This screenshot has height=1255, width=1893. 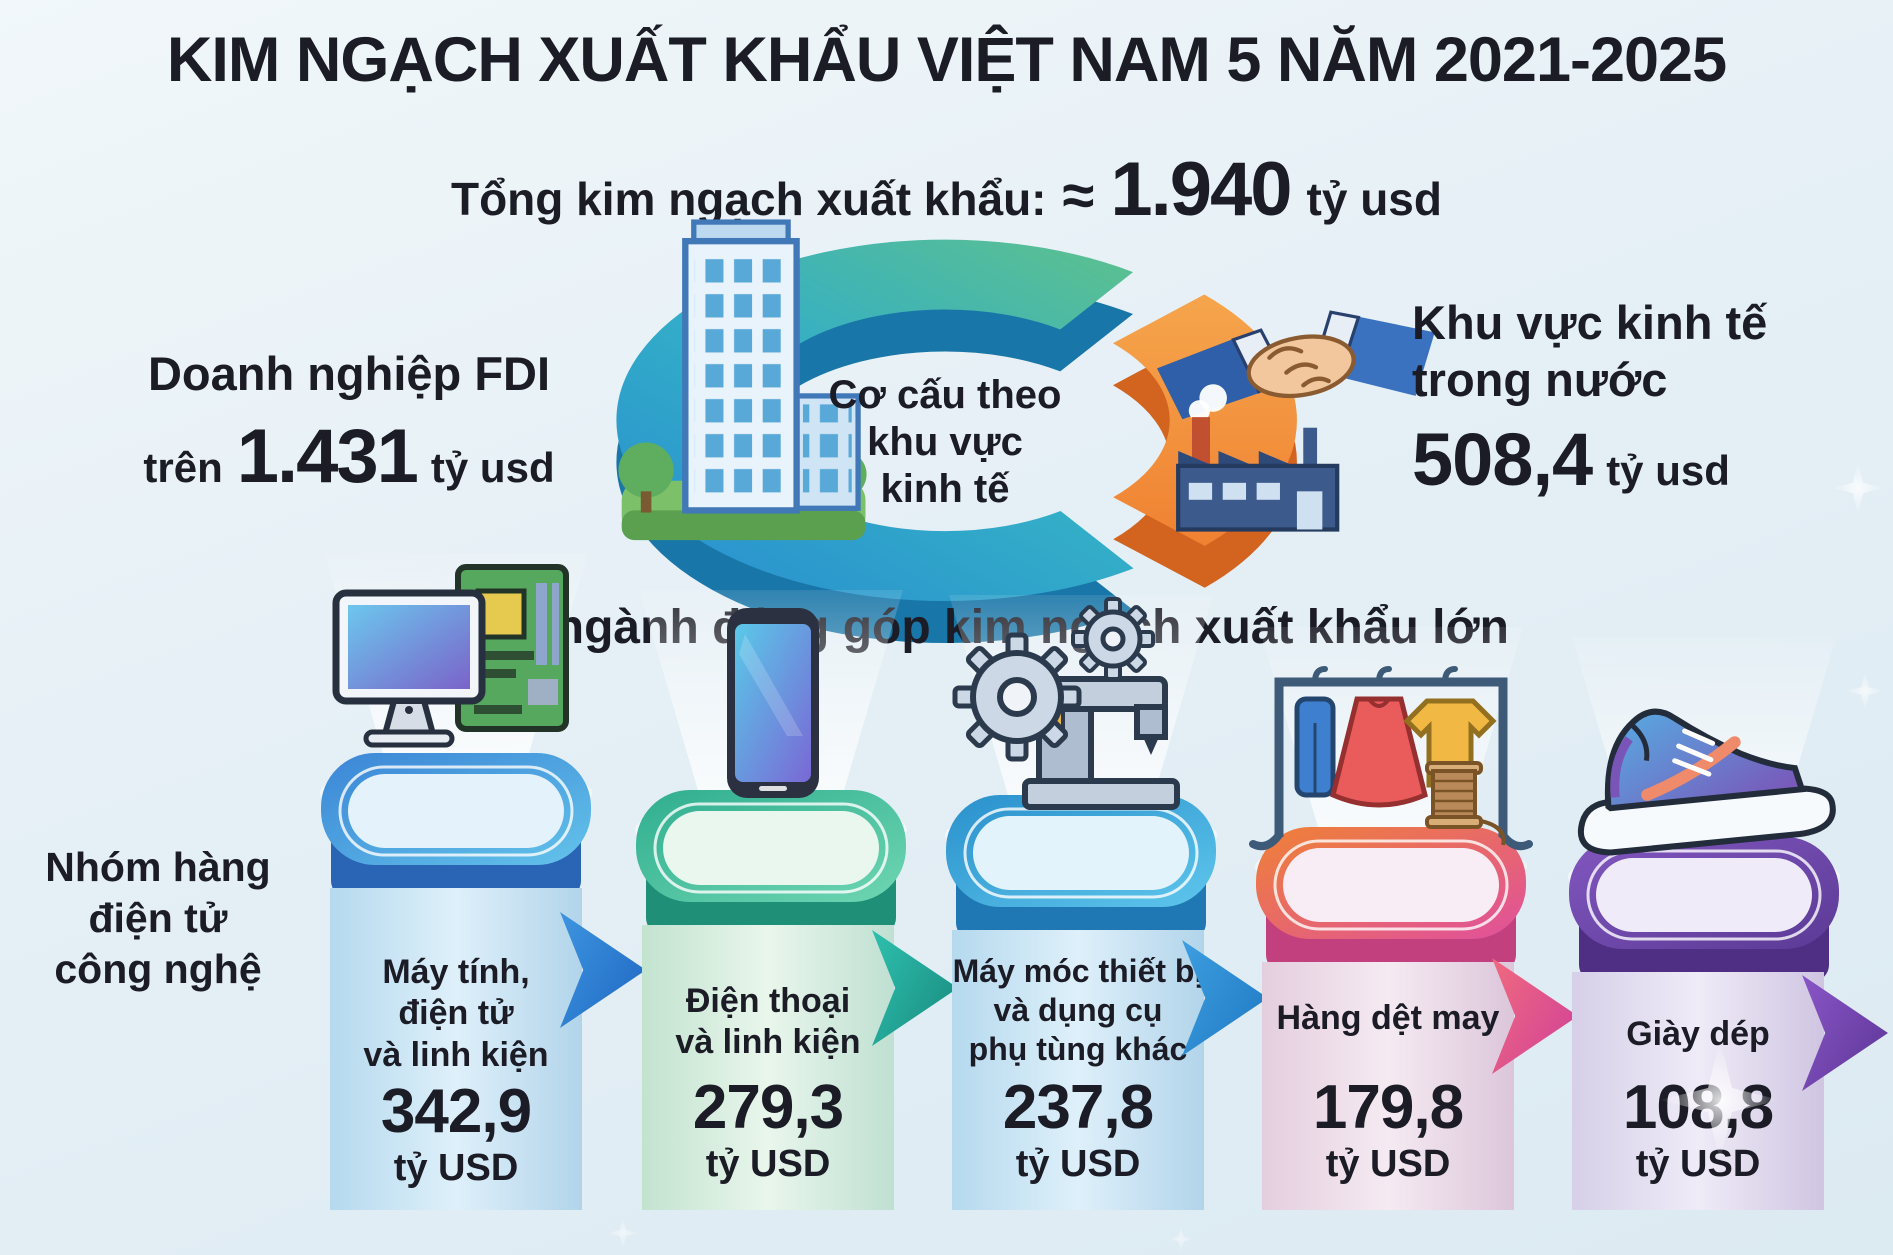 What do you see at coordinates (1707, 782) in the screenshot?
I see `sneaker-icon` at bounding box center [1707, 782].